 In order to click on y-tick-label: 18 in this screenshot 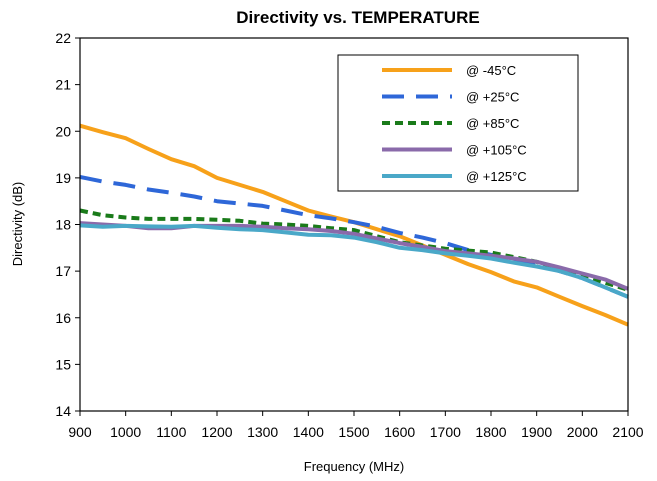, I will do `click(63, 225)`.